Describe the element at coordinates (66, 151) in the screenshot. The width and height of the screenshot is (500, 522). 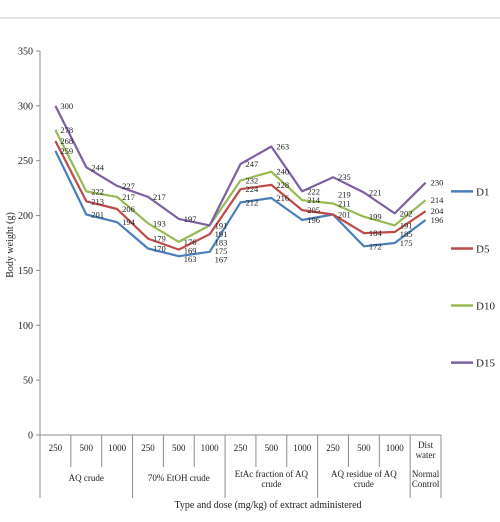
I see `data-label: 259` at that location.